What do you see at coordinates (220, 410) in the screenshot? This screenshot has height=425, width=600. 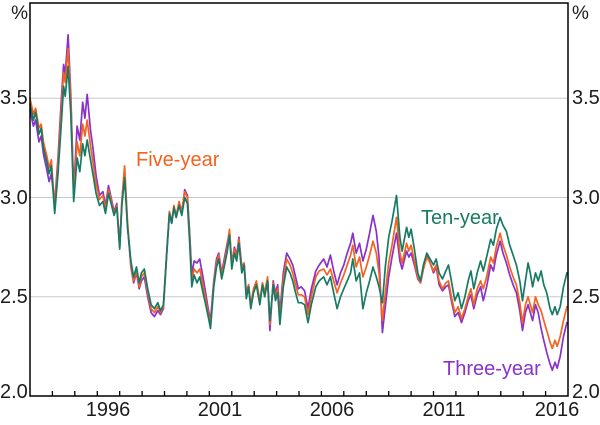 I see `x-tick-2001: 2001` at bounding box center [220, 410].